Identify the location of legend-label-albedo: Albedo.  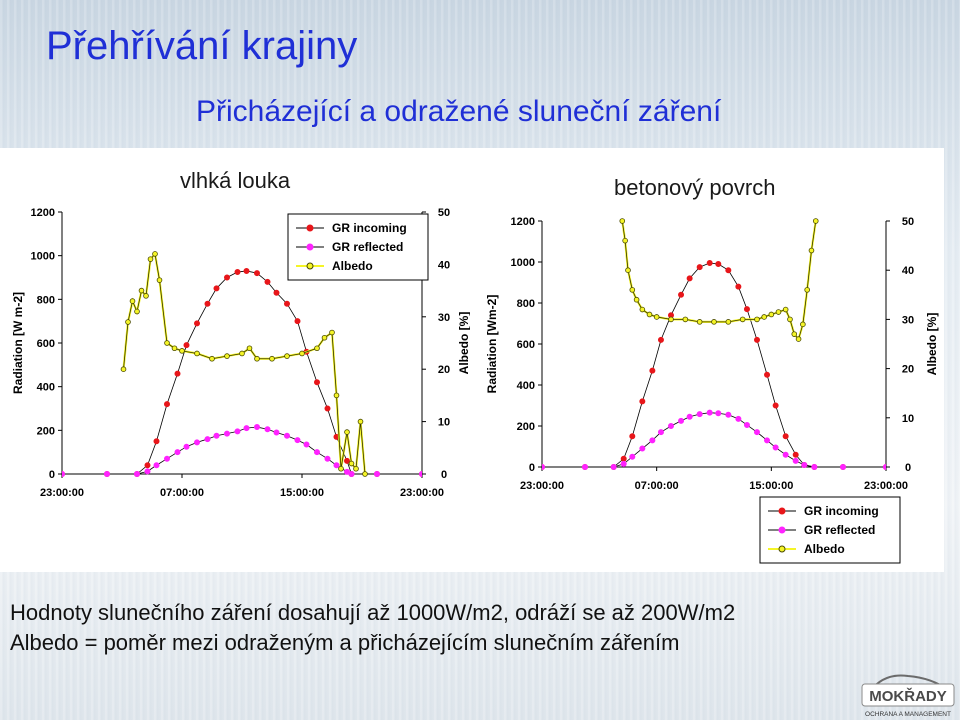
(824, 549).